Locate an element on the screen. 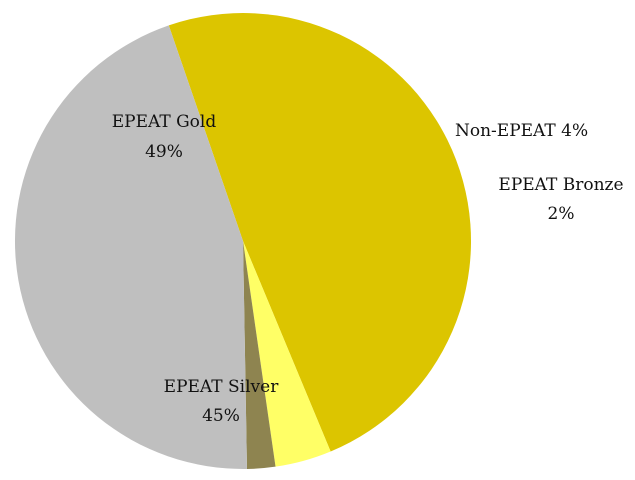  label-epeat-bronze: EPEAT Bronze 2% is located at coordinates (560, 199).